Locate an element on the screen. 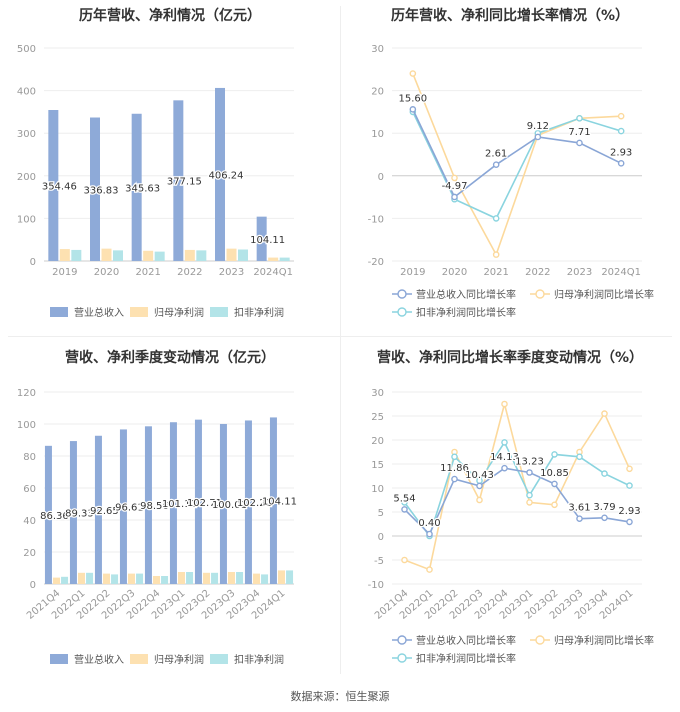 The height and width of the screenshot is (712, 680). legend-label: 营业总收入 is located at coordinates (99, 312).